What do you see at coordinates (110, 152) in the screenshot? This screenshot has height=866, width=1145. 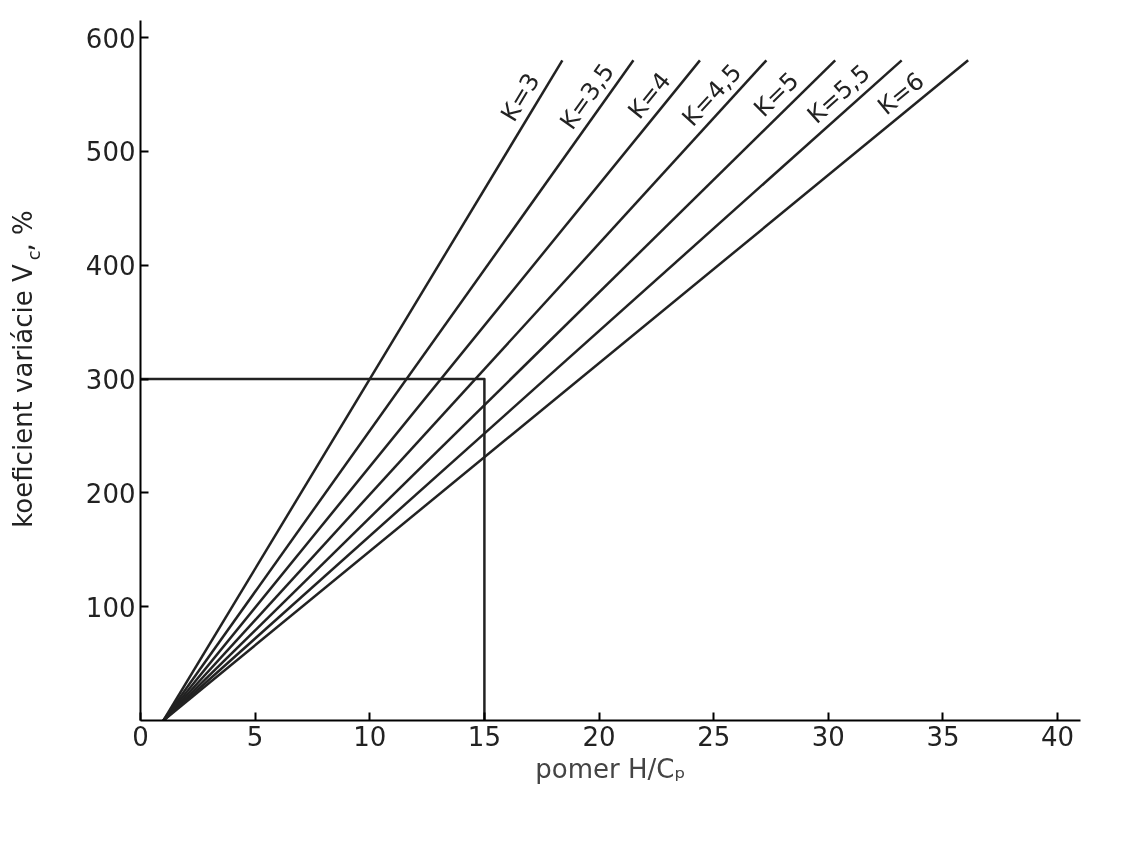 I see `y-tick-label: 500` at bounding box center [110, 152].